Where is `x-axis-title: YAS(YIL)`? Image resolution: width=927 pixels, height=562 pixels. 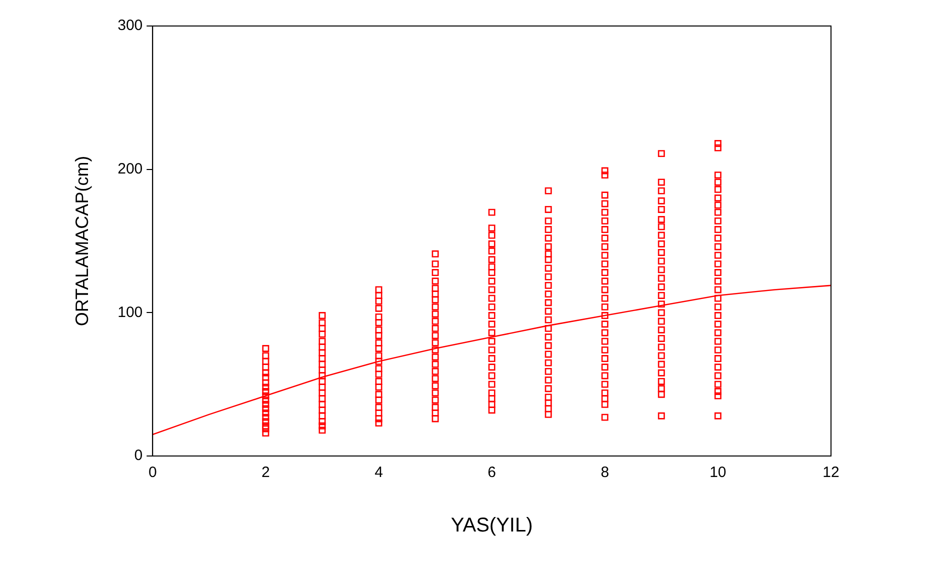
x-axis-title: YAS(YIL) is located at coordinates (491, 525).